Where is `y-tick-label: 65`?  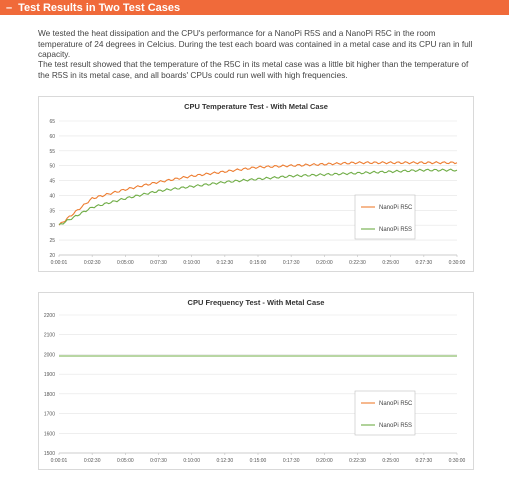 y-tick-label: 65 is located at coordinates (52, 122).